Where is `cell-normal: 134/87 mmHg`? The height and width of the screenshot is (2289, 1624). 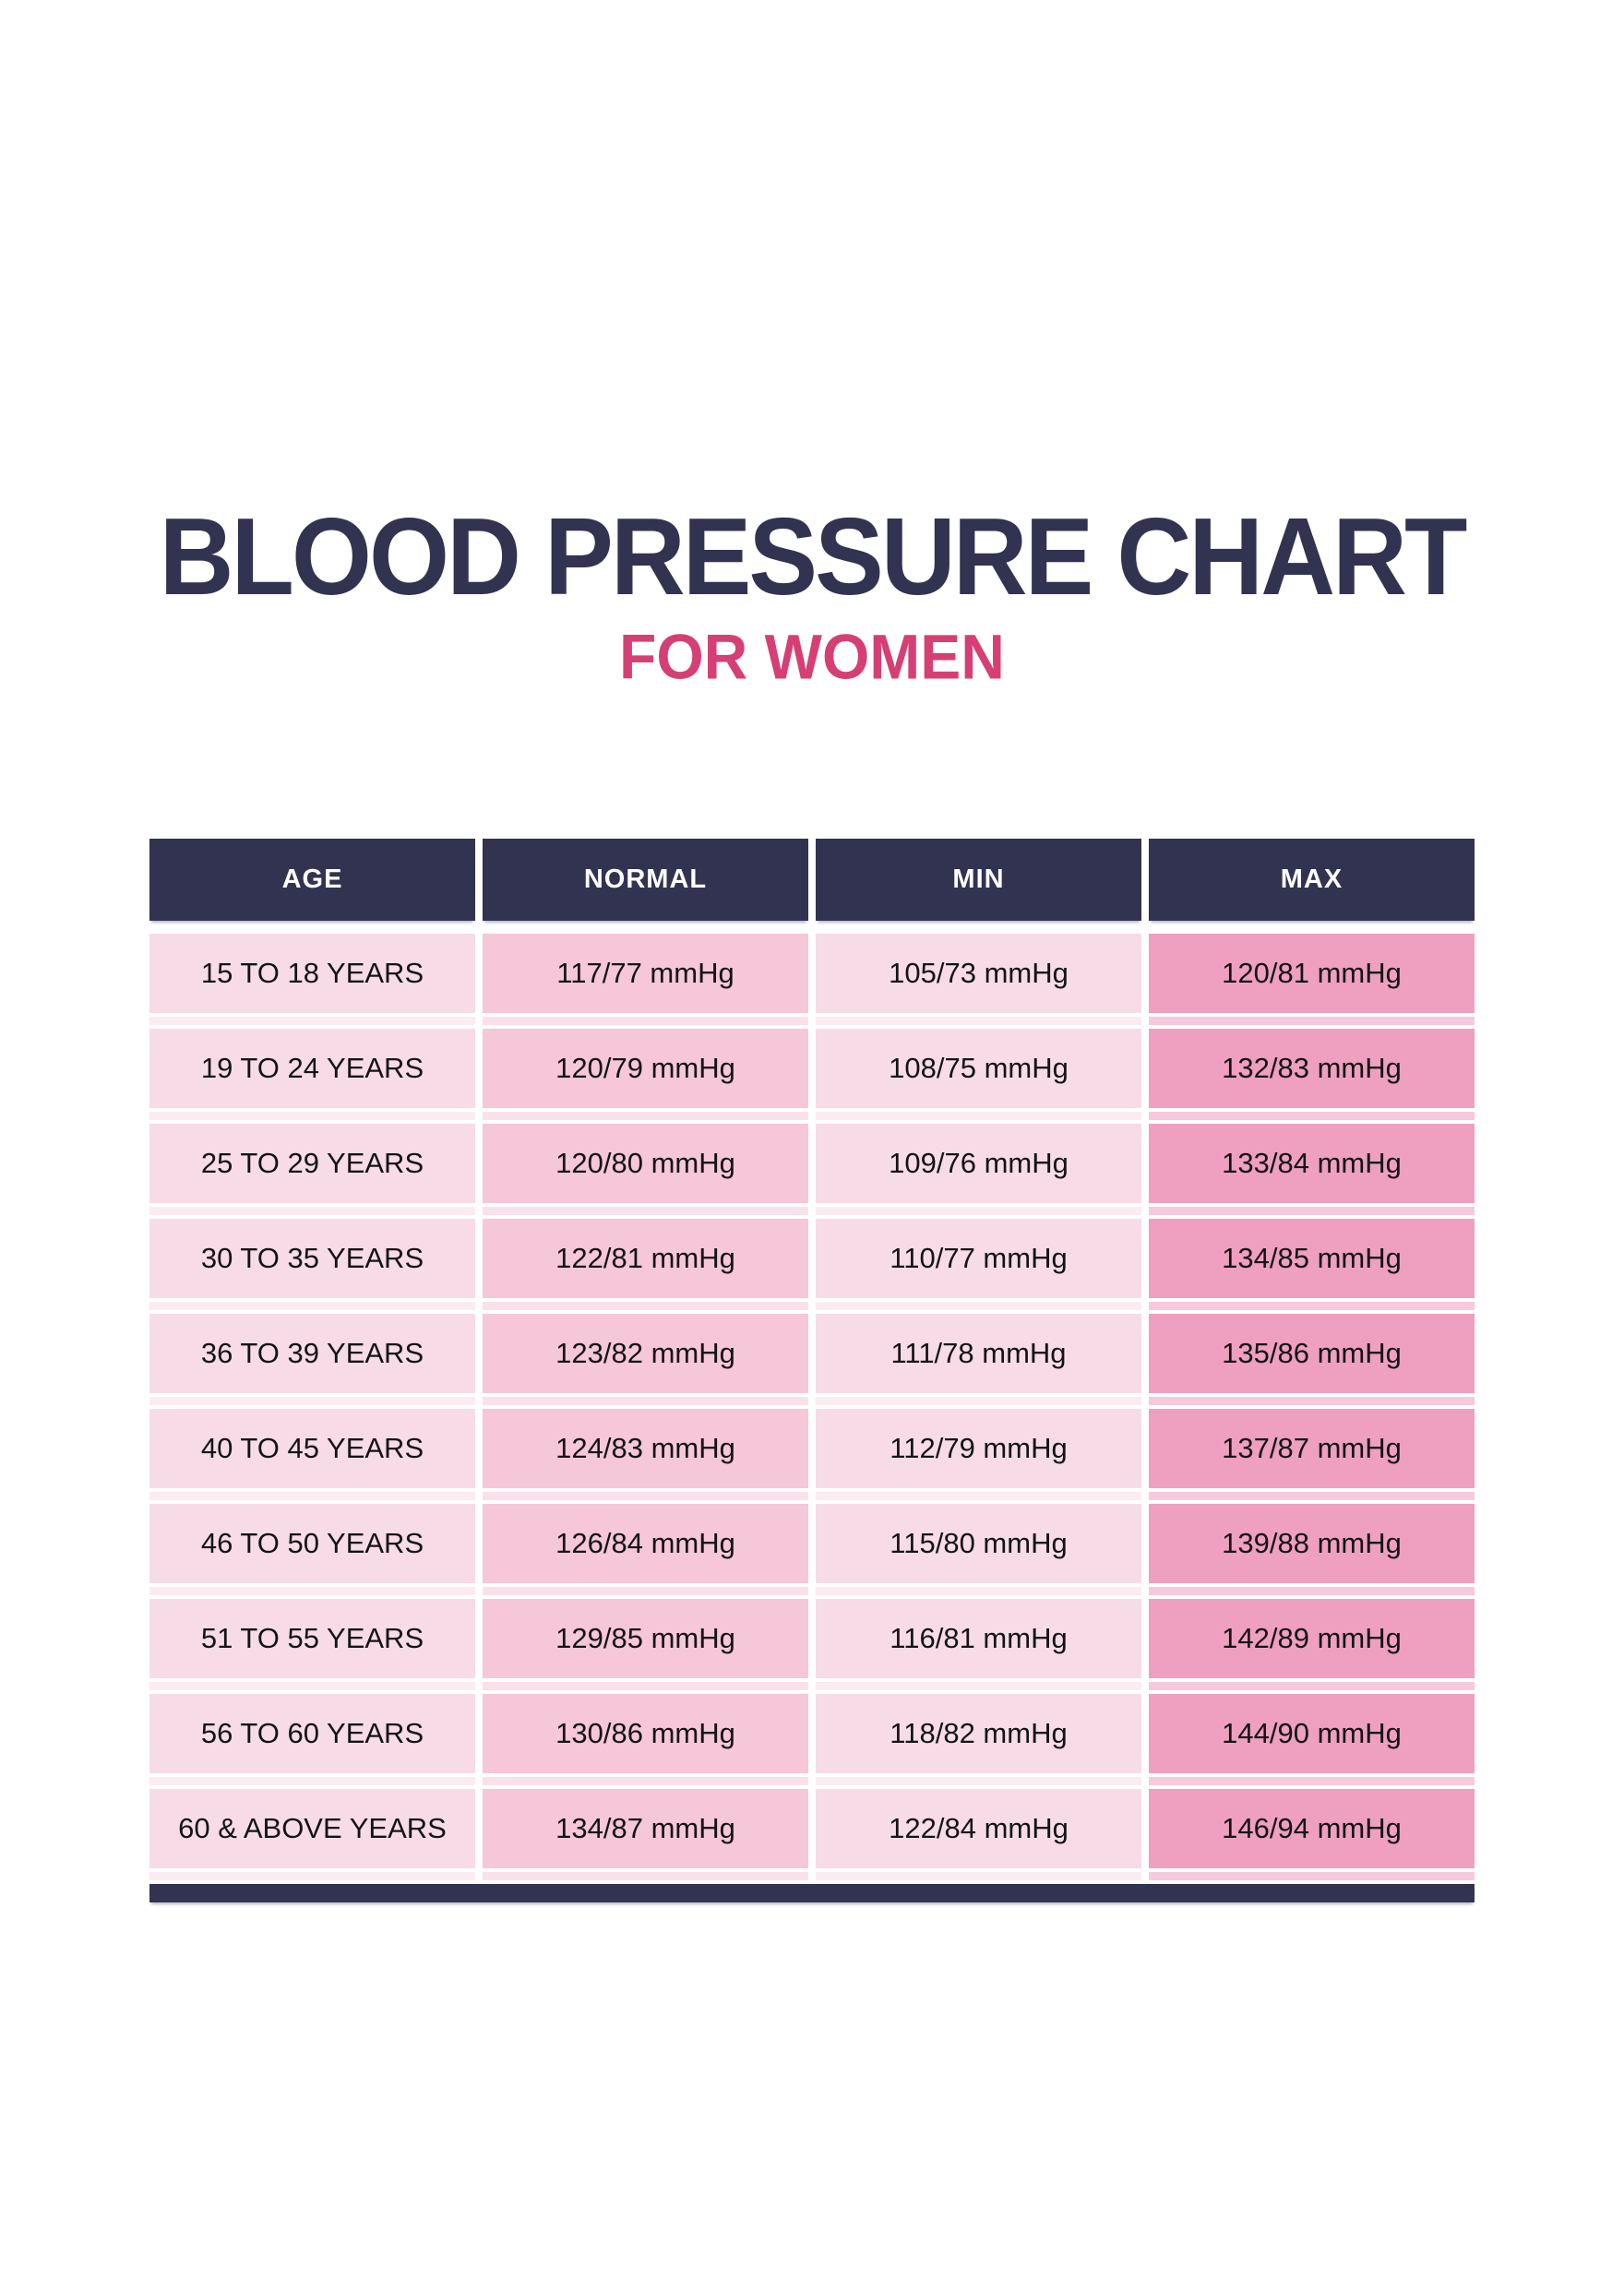 cell-normal: 134/87 mmHg is located at coordinates (646, 1834).